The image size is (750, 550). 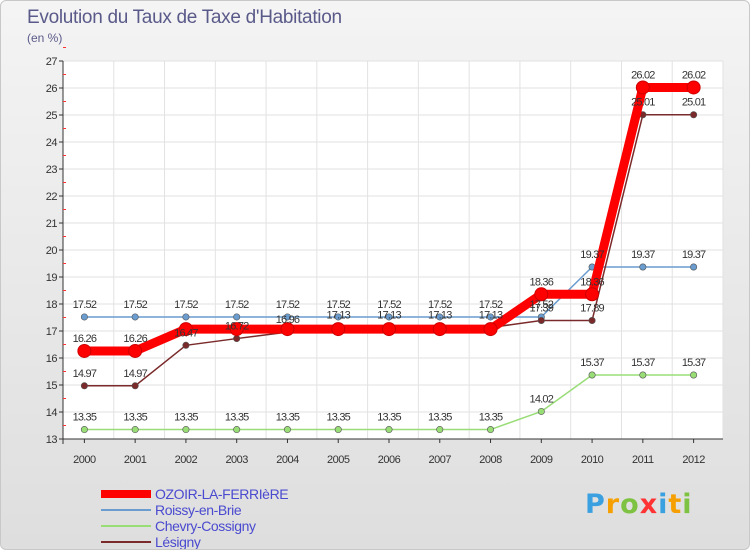 I want to click on legend-label: Chevry-Cossigny, so click(x=205, y=526).